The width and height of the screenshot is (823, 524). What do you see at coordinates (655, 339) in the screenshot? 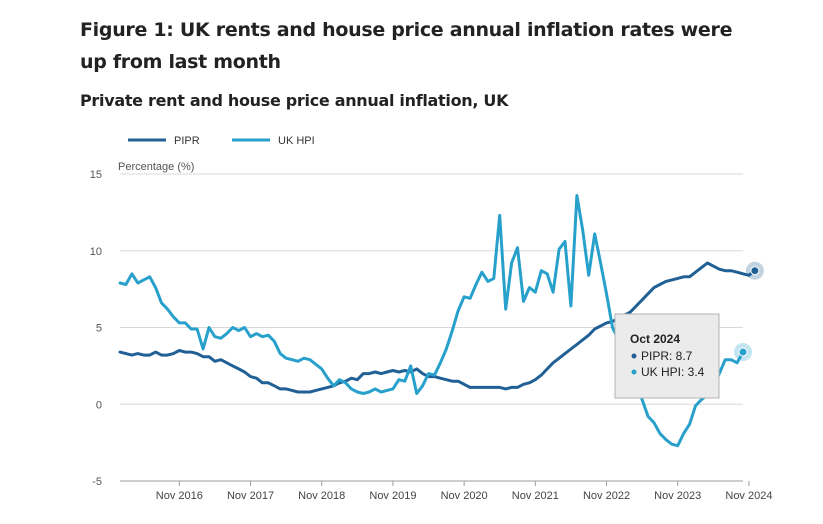
I see `tooltip-title: Oct 2024` at bounding box center [655, 339].